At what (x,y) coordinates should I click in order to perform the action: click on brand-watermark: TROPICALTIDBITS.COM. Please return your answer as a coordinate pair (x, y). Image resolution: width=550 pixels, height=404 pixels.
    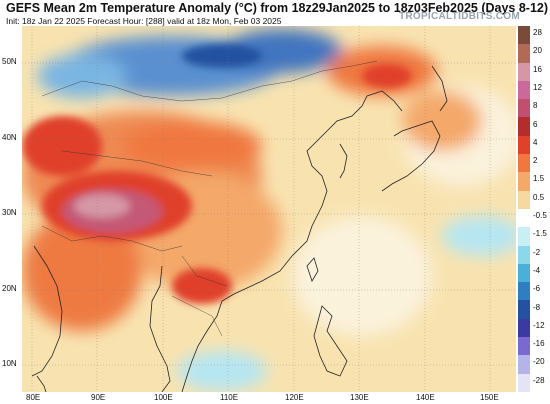
    Looking at the image, I should click on (459, 16).